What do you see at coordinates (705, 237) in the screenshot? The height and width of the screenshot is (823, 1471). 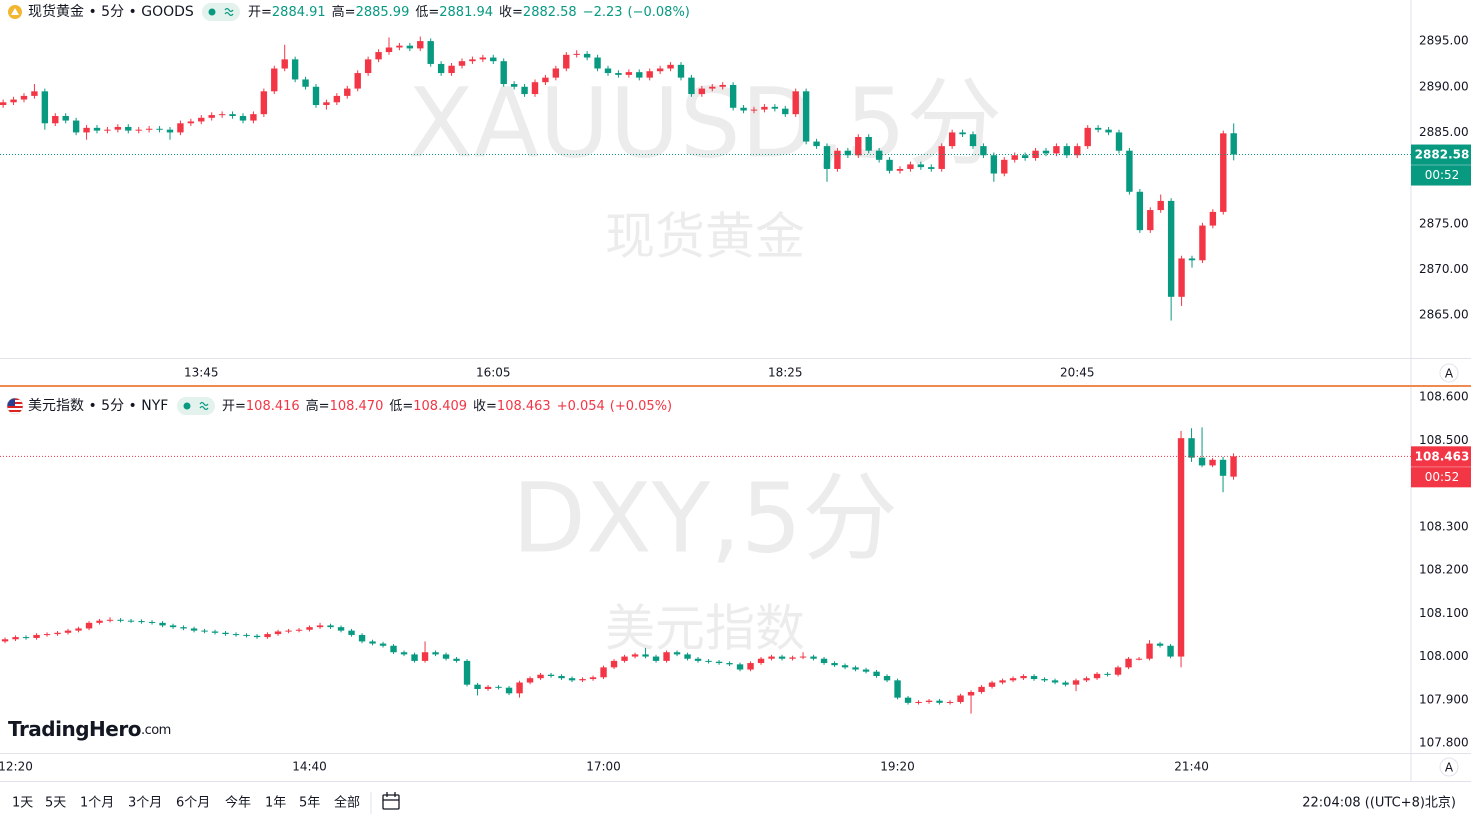 I see `watermark-sub: 现货黄金` at bounding box center [705, 237].